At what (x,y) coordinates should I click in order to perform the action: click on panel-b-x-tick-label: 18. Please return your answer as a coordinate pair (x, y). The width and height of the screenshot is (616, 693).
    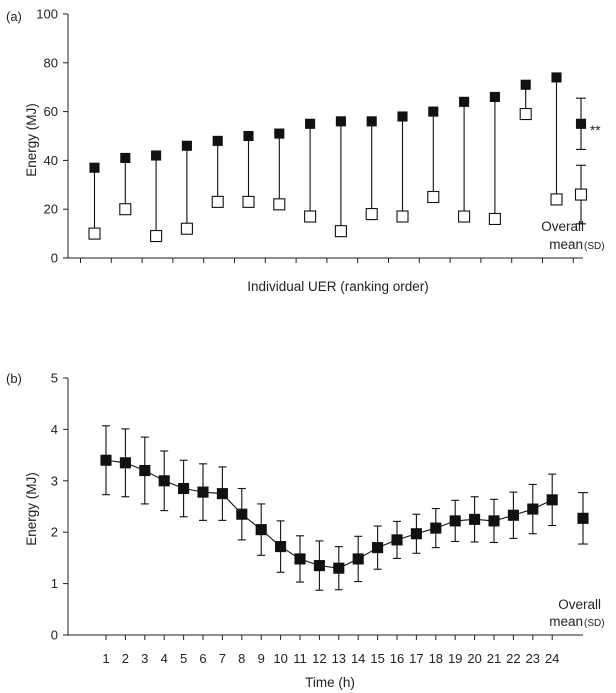
    Looking at the image, I should click on (436, 658).